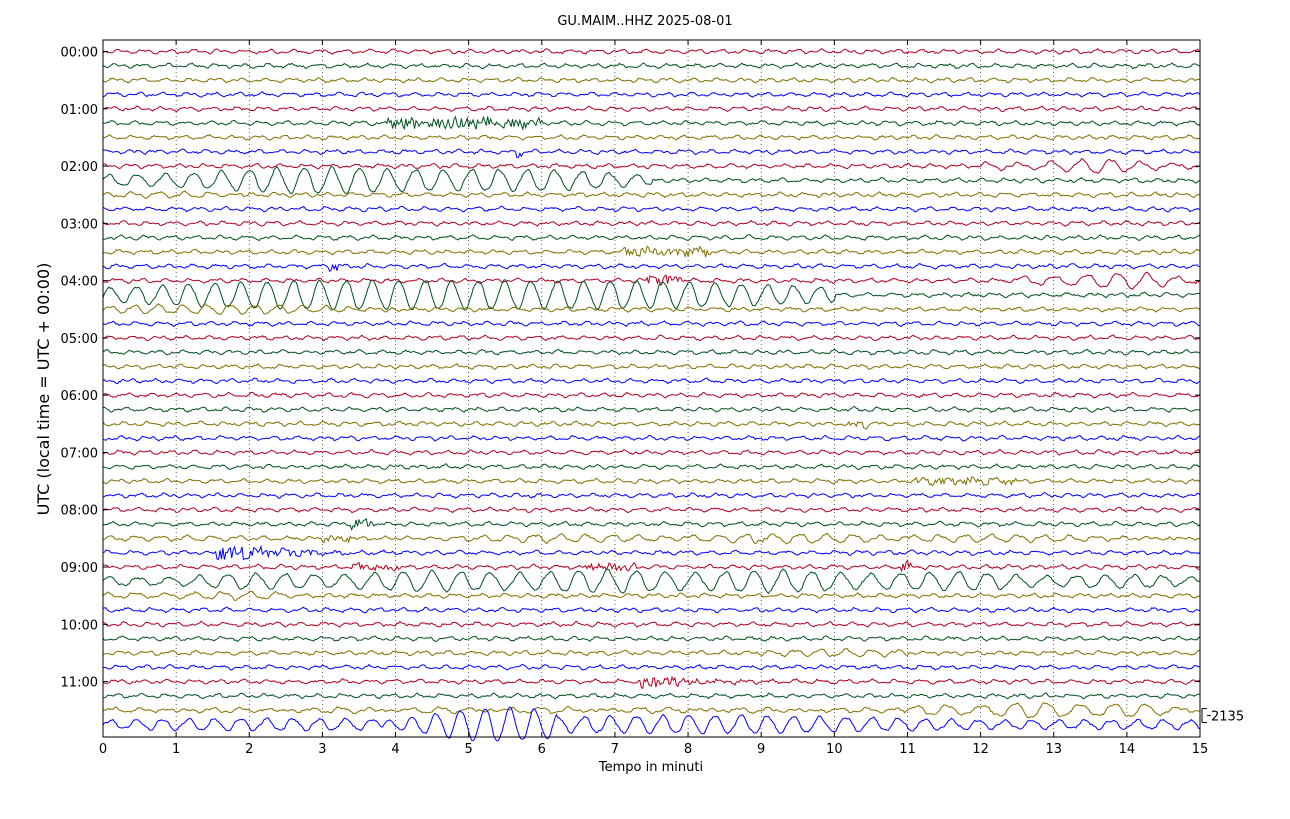  I want to click on y-tick-label: 07:00, so click(79, 453).